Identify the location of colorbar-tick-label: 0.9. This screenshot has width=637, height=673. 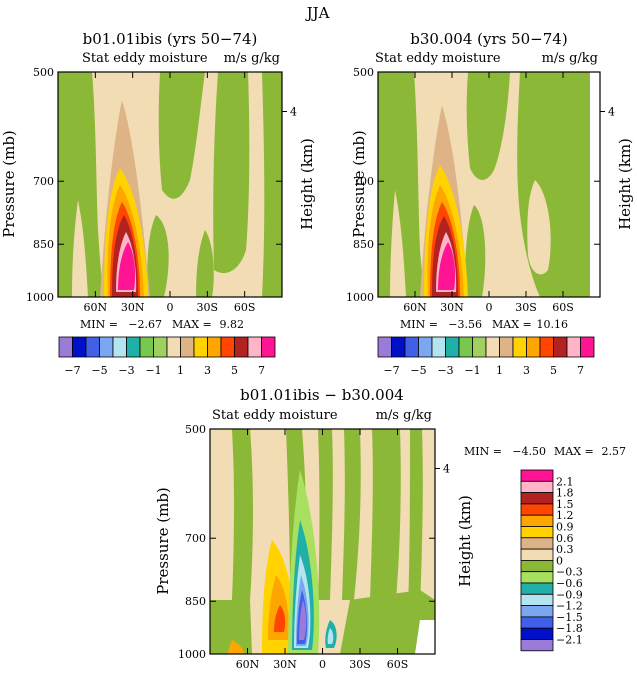
(565, 527).